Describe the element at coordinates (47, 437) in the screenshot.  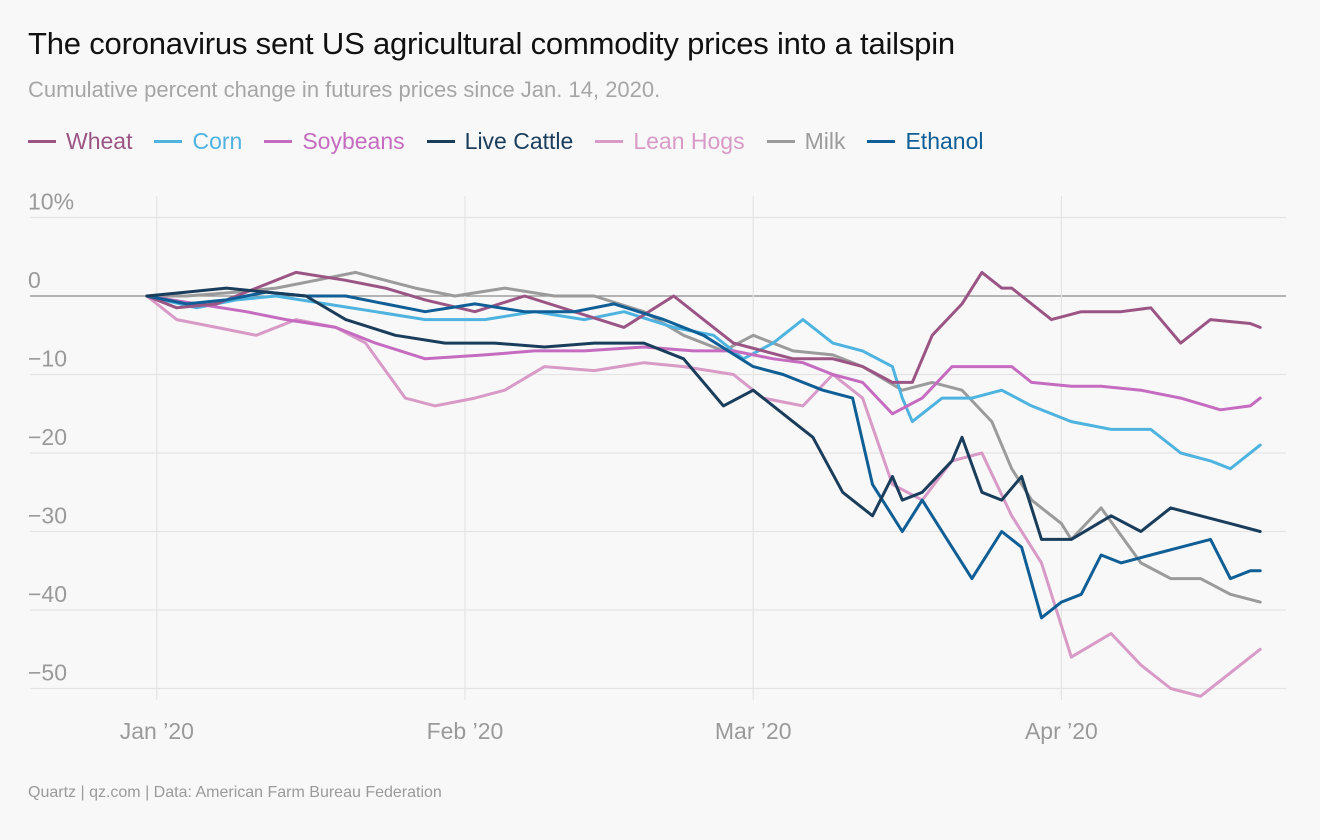
I see `y-tick-label: −20` at that location.